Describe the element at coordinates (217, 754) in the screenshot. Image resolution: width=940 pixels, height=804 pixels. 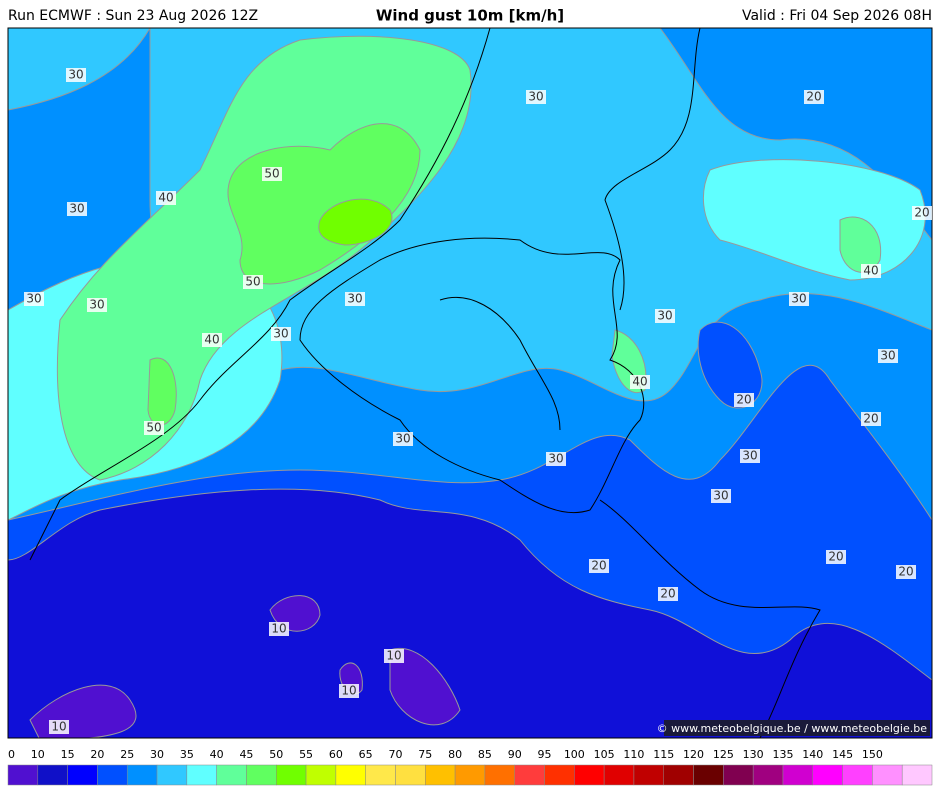
I see `scale-tick: 40` at that location.